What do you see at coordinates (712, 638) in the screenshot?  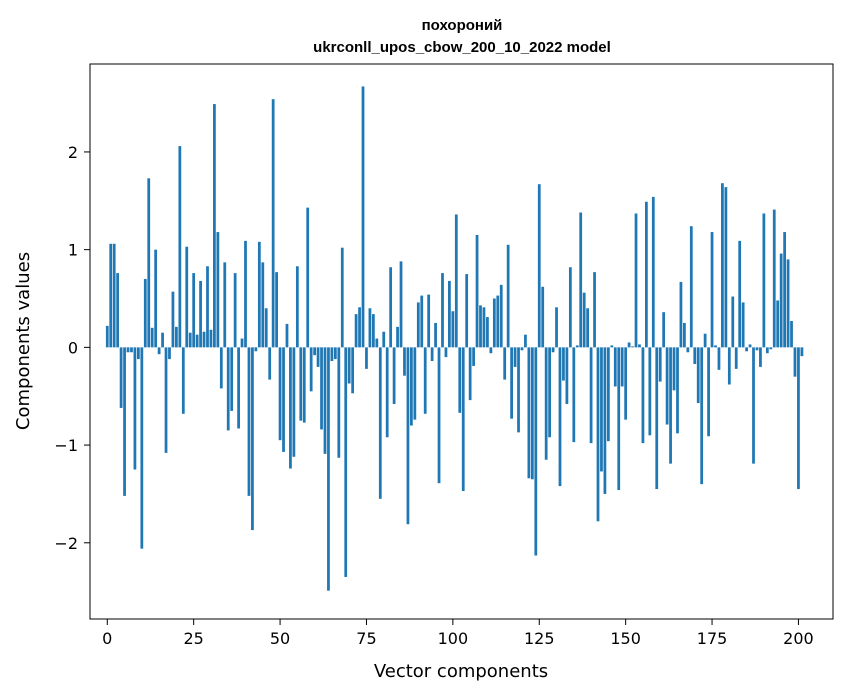 I see `x-tick-label: 175` at bounding box center [712, 638].